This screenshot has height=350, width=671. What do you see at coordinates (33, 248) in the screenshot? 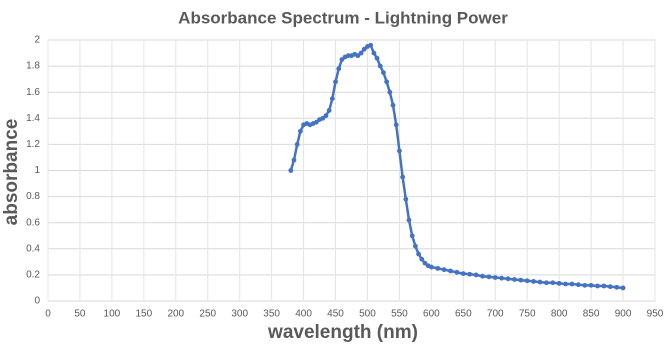
I see `y-tick-label: 0.4` at bounding box center [33, 248].